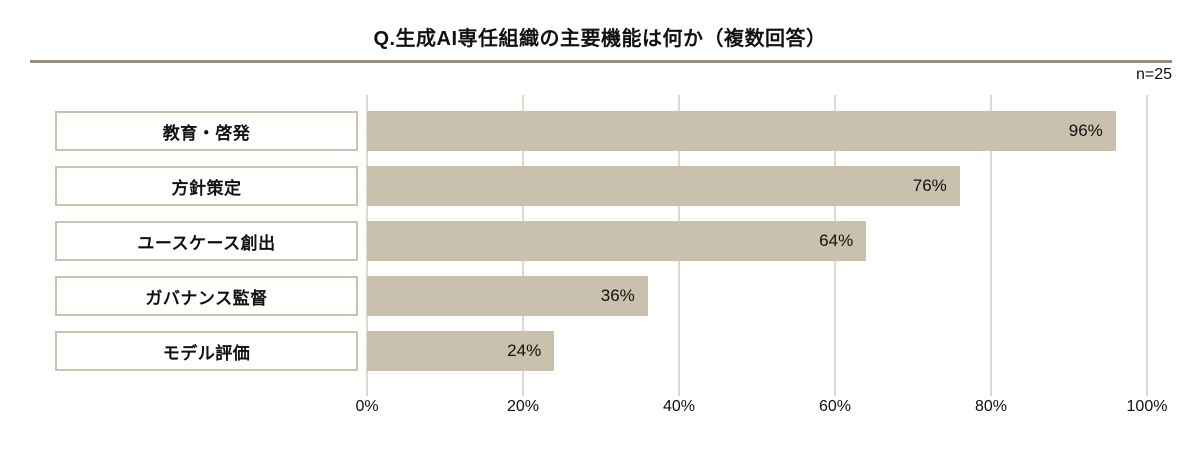  Describe the element at coordinates (1153, 74) in the screenshot. I see `sample-size-label: n=25` at that location.